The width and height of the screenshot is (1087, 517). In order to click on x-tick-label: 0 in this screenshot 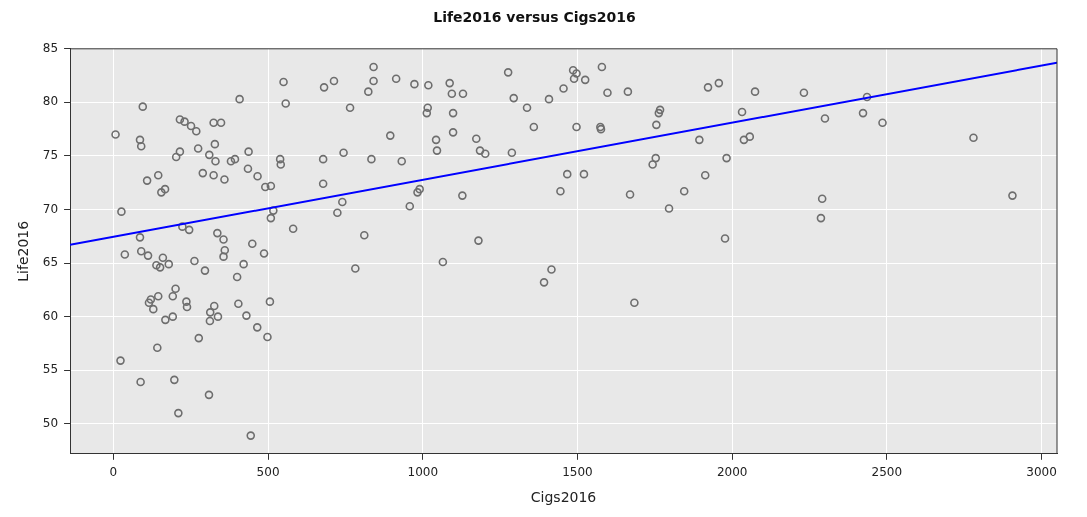, I will do `click(113, 472)`.